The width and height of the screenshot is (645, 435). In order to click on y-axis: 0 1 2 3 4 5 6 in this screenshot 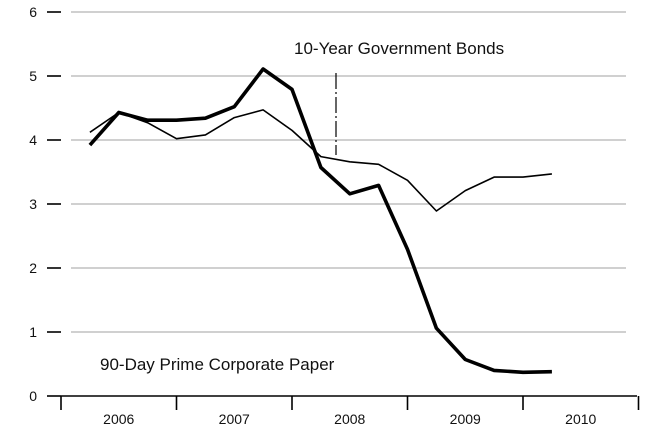, I will do `click(45, 204)`.